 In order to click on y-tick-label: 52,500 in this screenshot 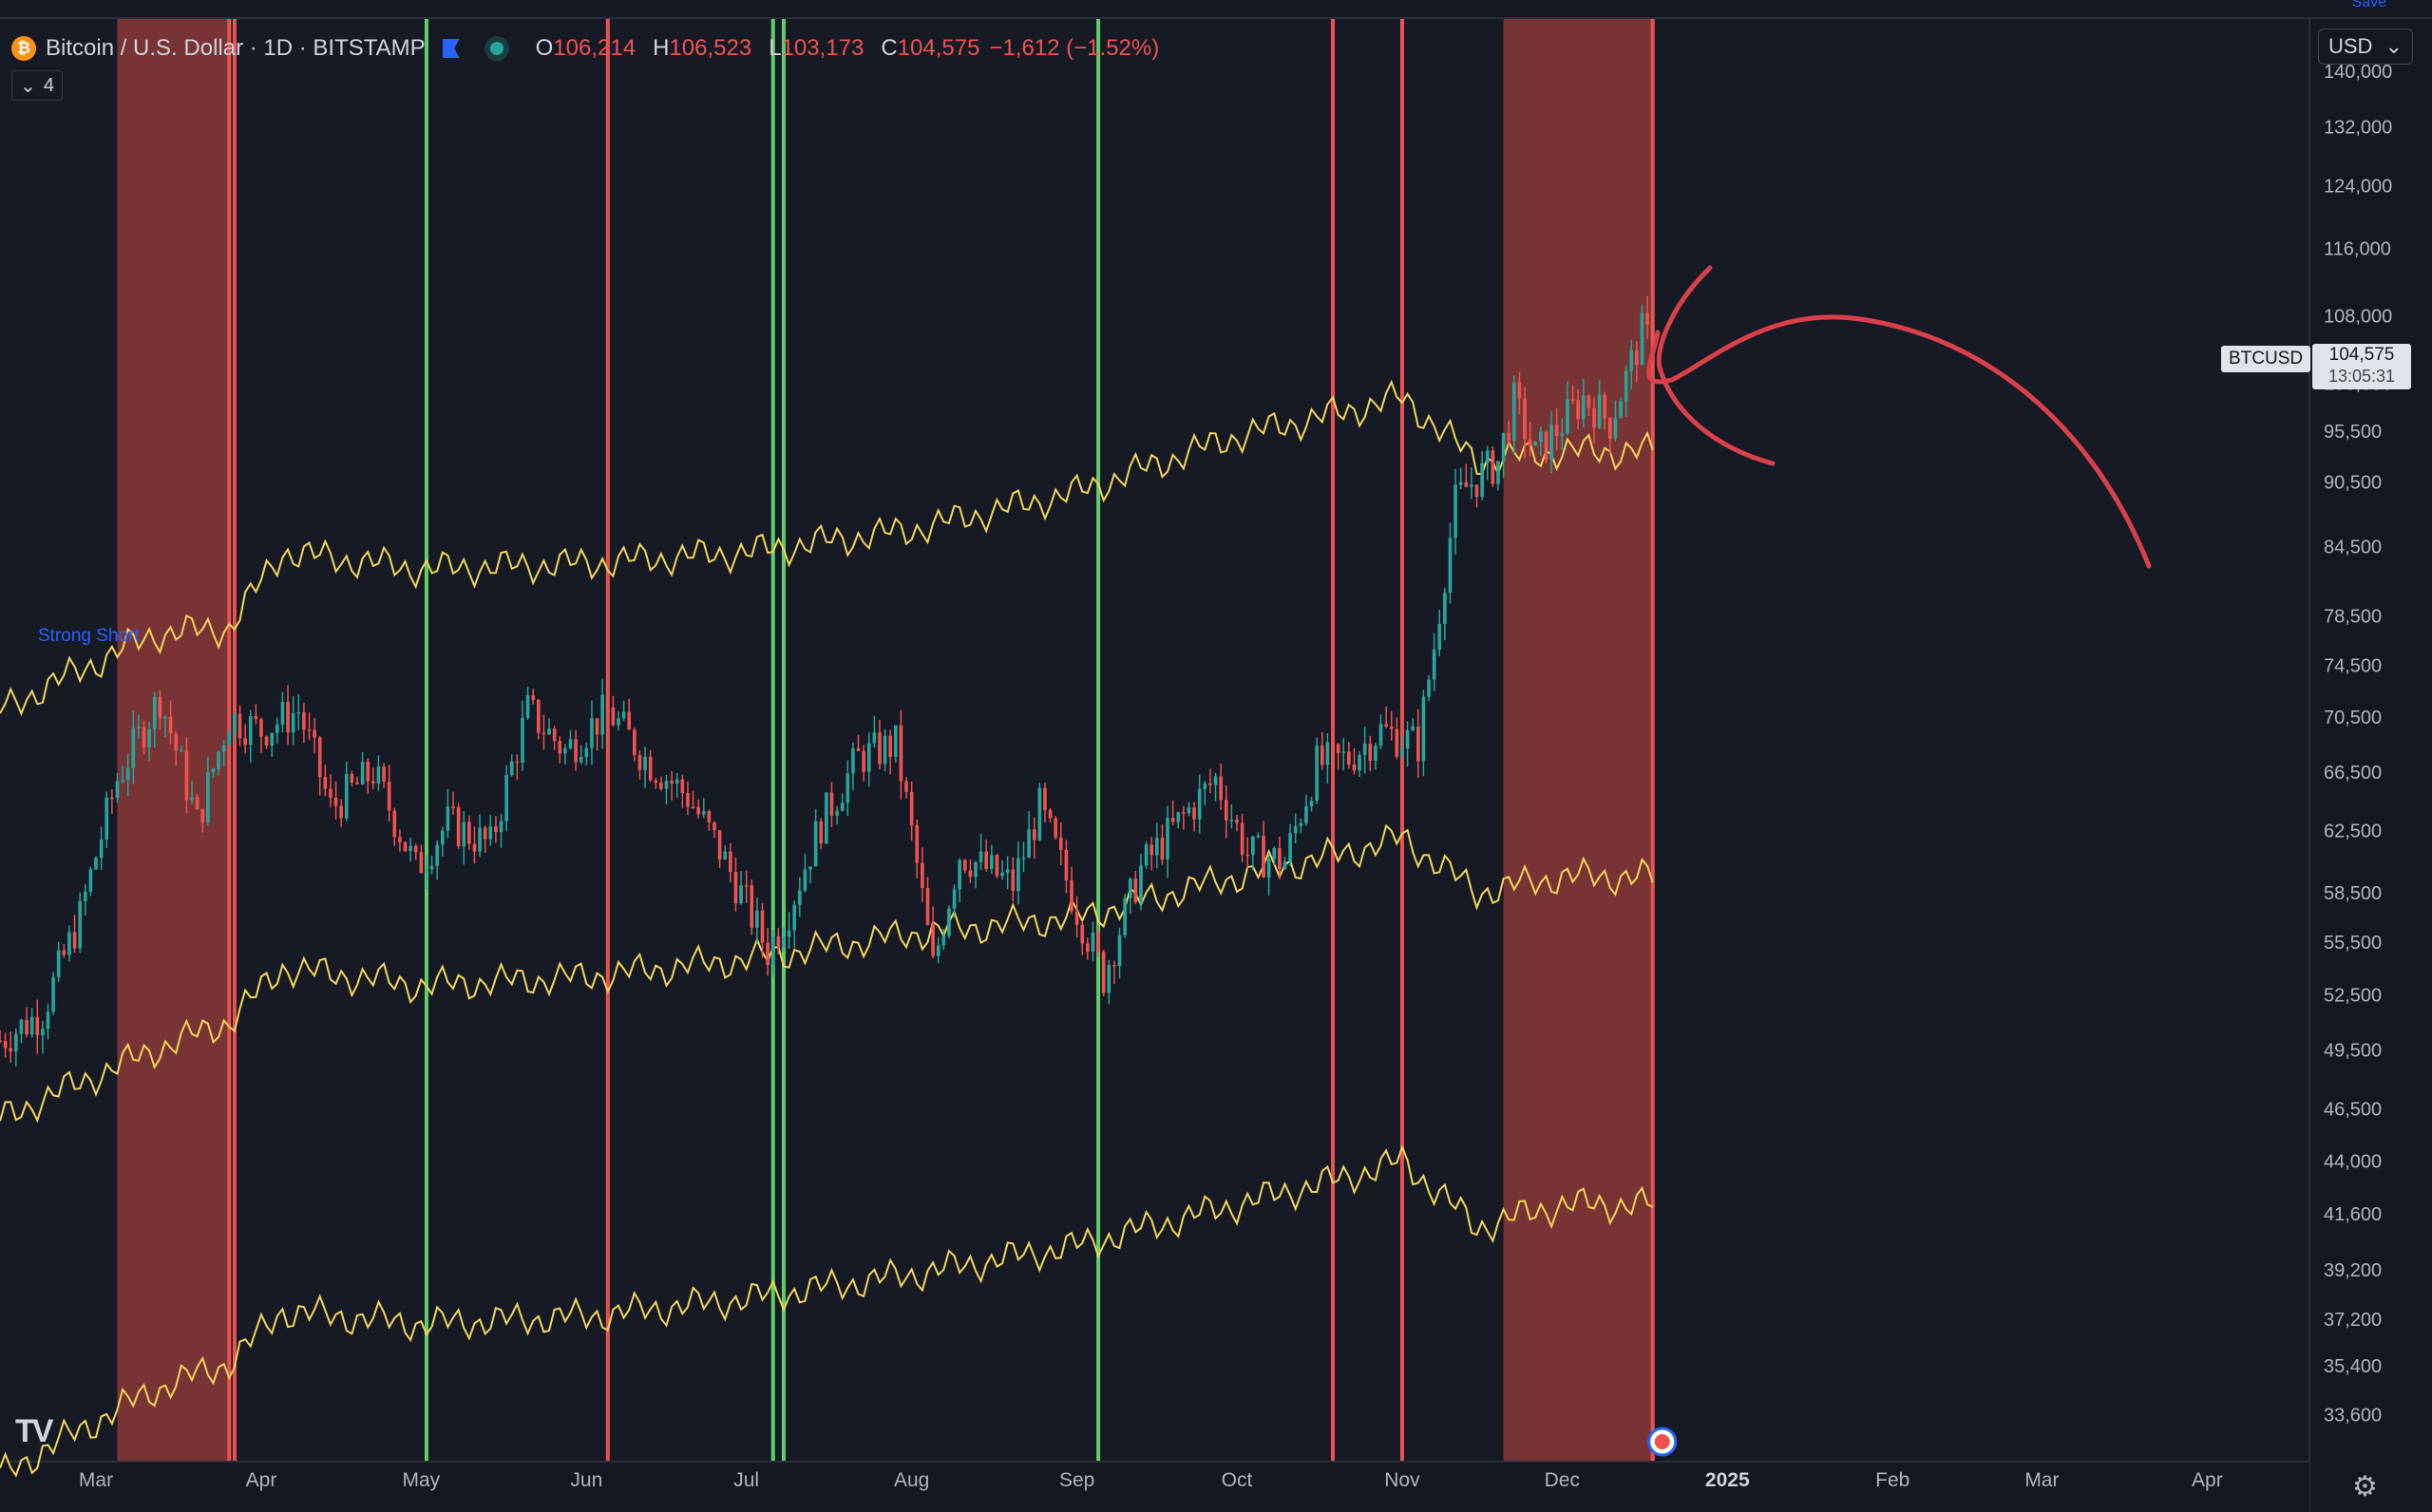, I will do `click(2353, 995)`.